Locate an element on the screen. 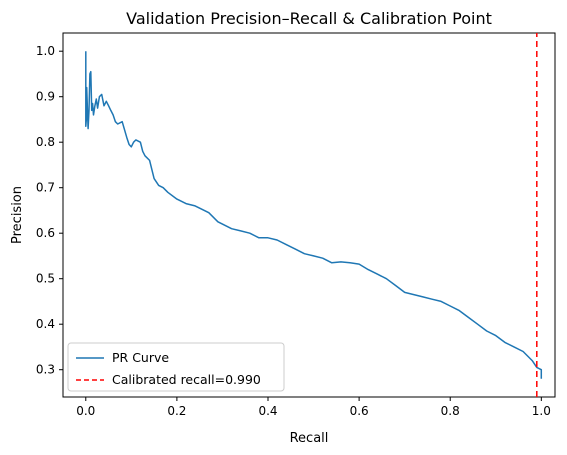 The height and width of the screenshot is (455, 567). x-tick-label: 0.4 is located at coordinates (267, 411).